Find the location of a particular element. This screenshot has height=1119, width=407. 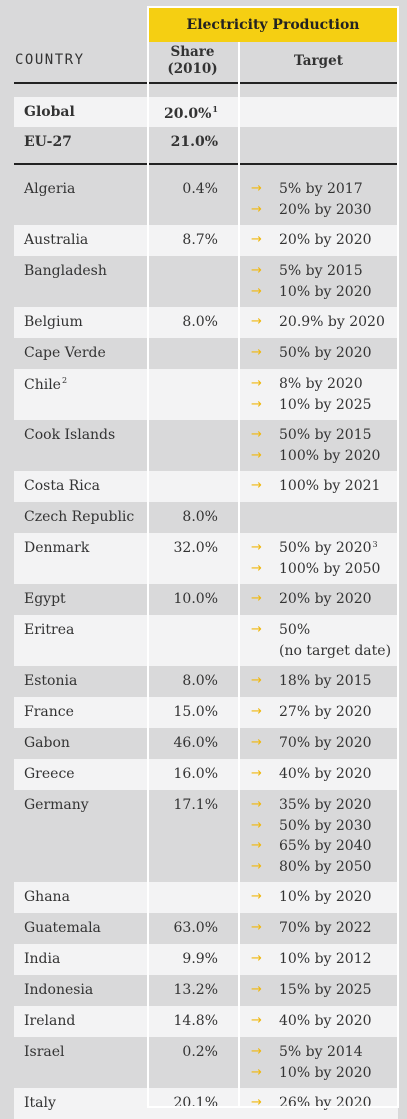

country-name: Costa Rica is located at coordinates (62, 486).